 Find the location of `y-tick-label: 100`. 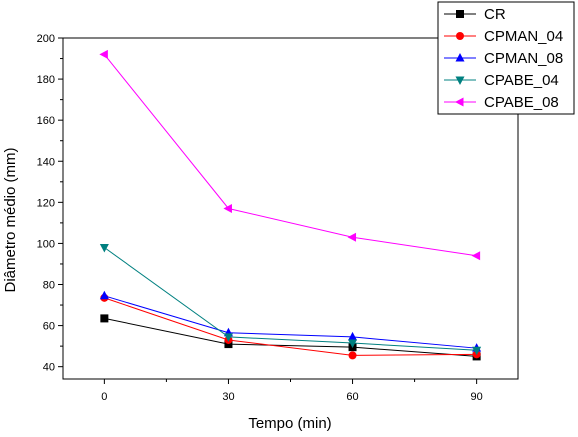

y-tick-label: 100 is located at coordinates (46, 244).